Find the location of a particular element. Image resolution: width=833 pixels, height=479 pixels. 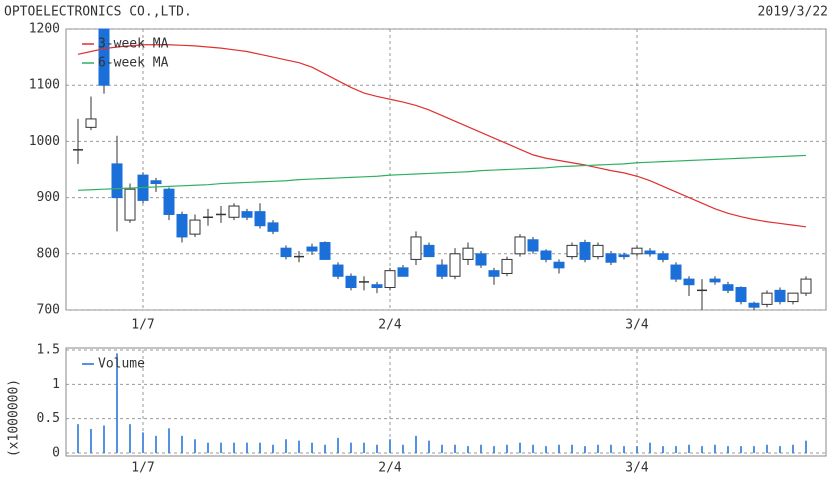

y-axis-label: (x1000000) is located at coordinates (14, 418).